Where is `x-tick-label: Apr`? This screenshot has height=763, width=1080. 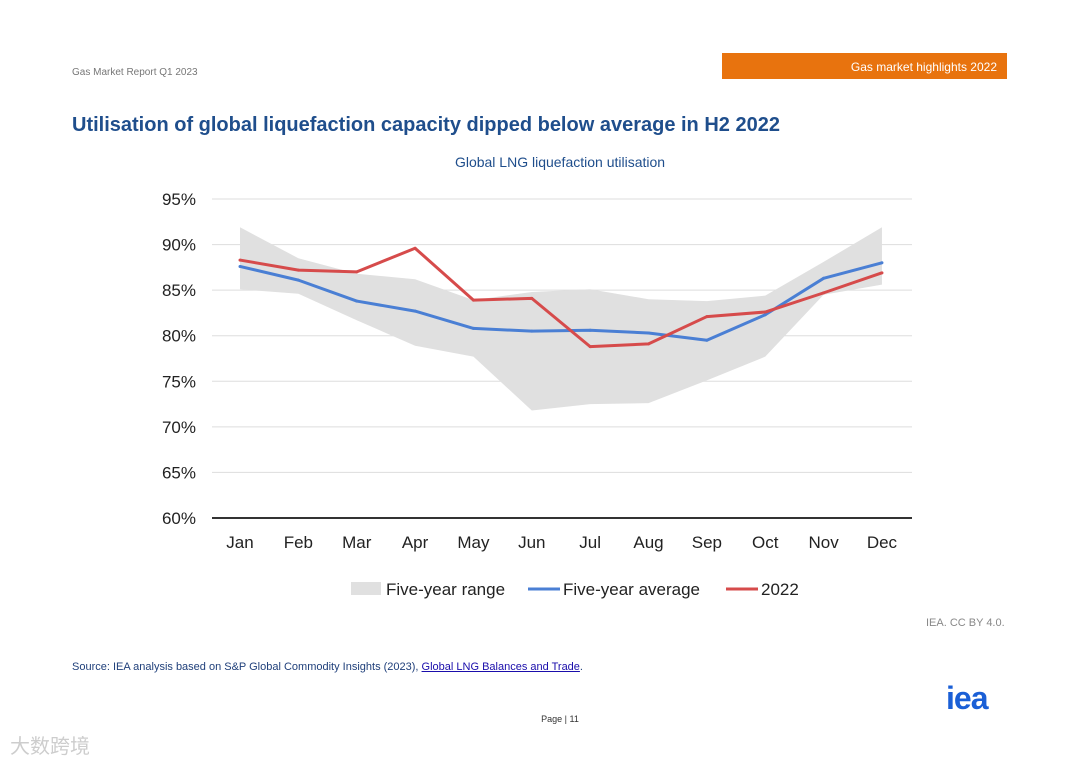 x-tick-label: Apr is located at coordinates (415, 542).